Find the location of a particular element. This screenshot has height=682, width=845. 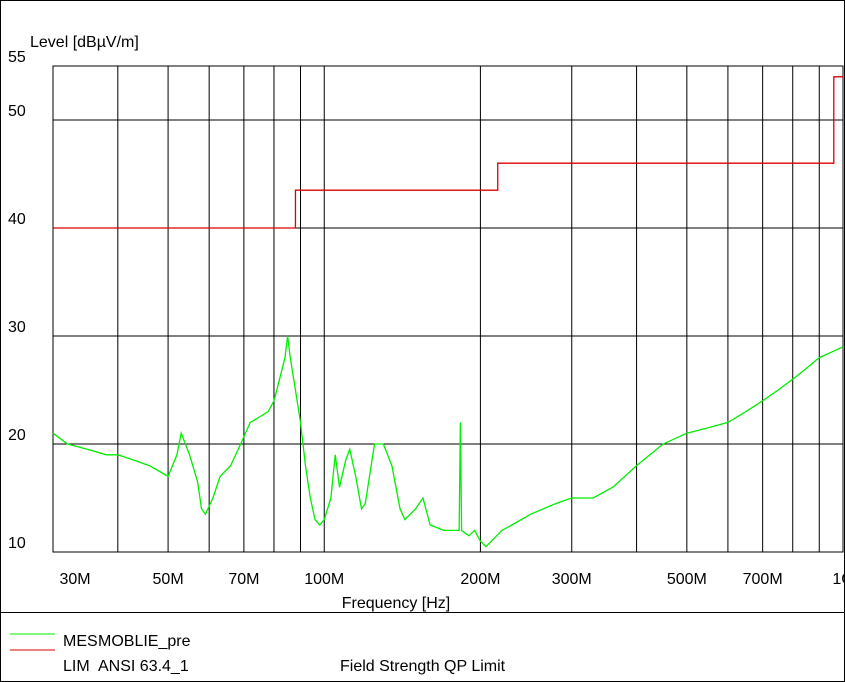

y-tick-label: 20 is located at coordinates (17, 435).